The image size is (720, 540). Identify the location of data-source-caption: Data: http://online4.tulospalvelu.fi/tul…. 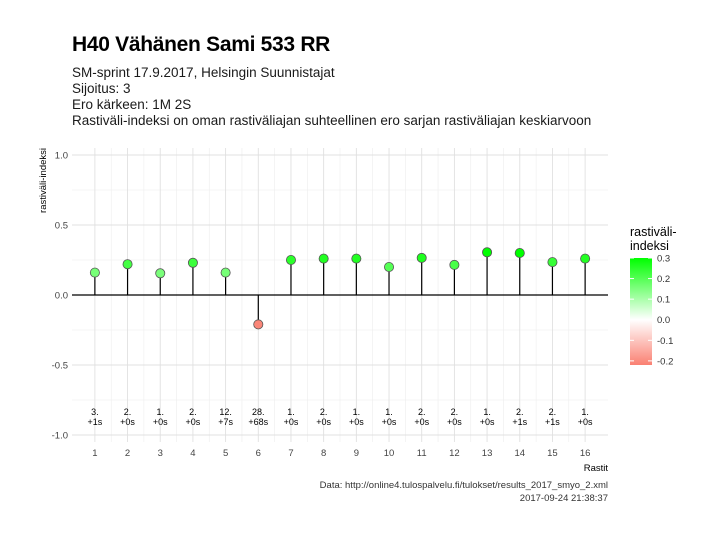
(463, 485).